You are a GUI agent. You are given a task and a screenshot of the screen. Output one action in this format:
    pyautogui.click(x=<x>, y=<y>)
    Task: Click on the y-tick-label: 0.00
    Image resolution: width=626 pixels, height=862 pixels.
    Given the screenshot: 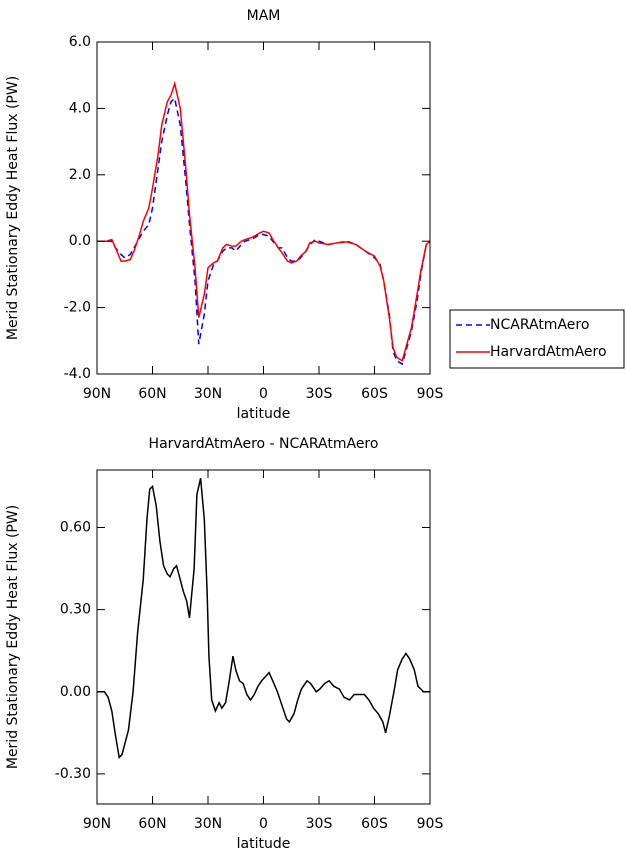 What is the action you would take?
    pyautogui.click(x=75, y=692)
    